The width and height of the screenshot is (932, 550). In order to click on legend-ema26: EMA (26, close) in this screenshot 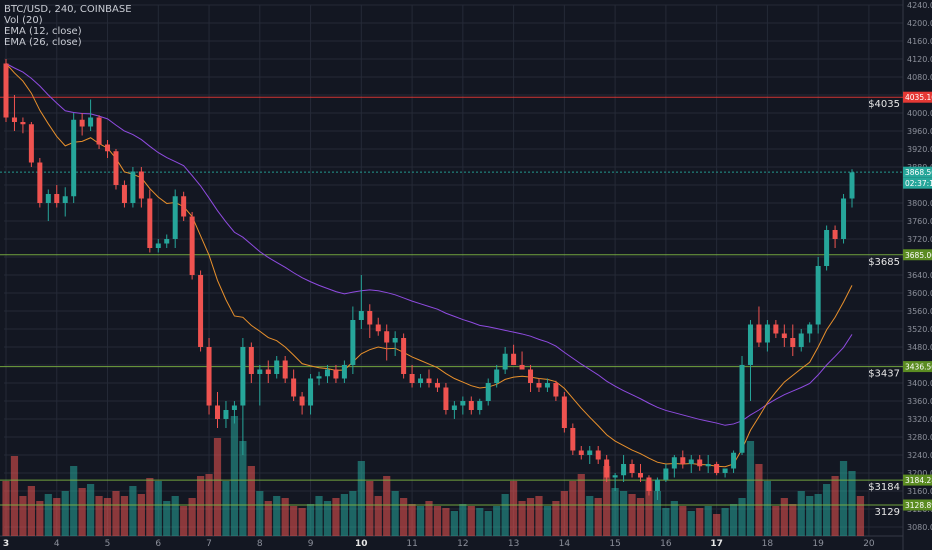, I will do `click(43, 42)`.